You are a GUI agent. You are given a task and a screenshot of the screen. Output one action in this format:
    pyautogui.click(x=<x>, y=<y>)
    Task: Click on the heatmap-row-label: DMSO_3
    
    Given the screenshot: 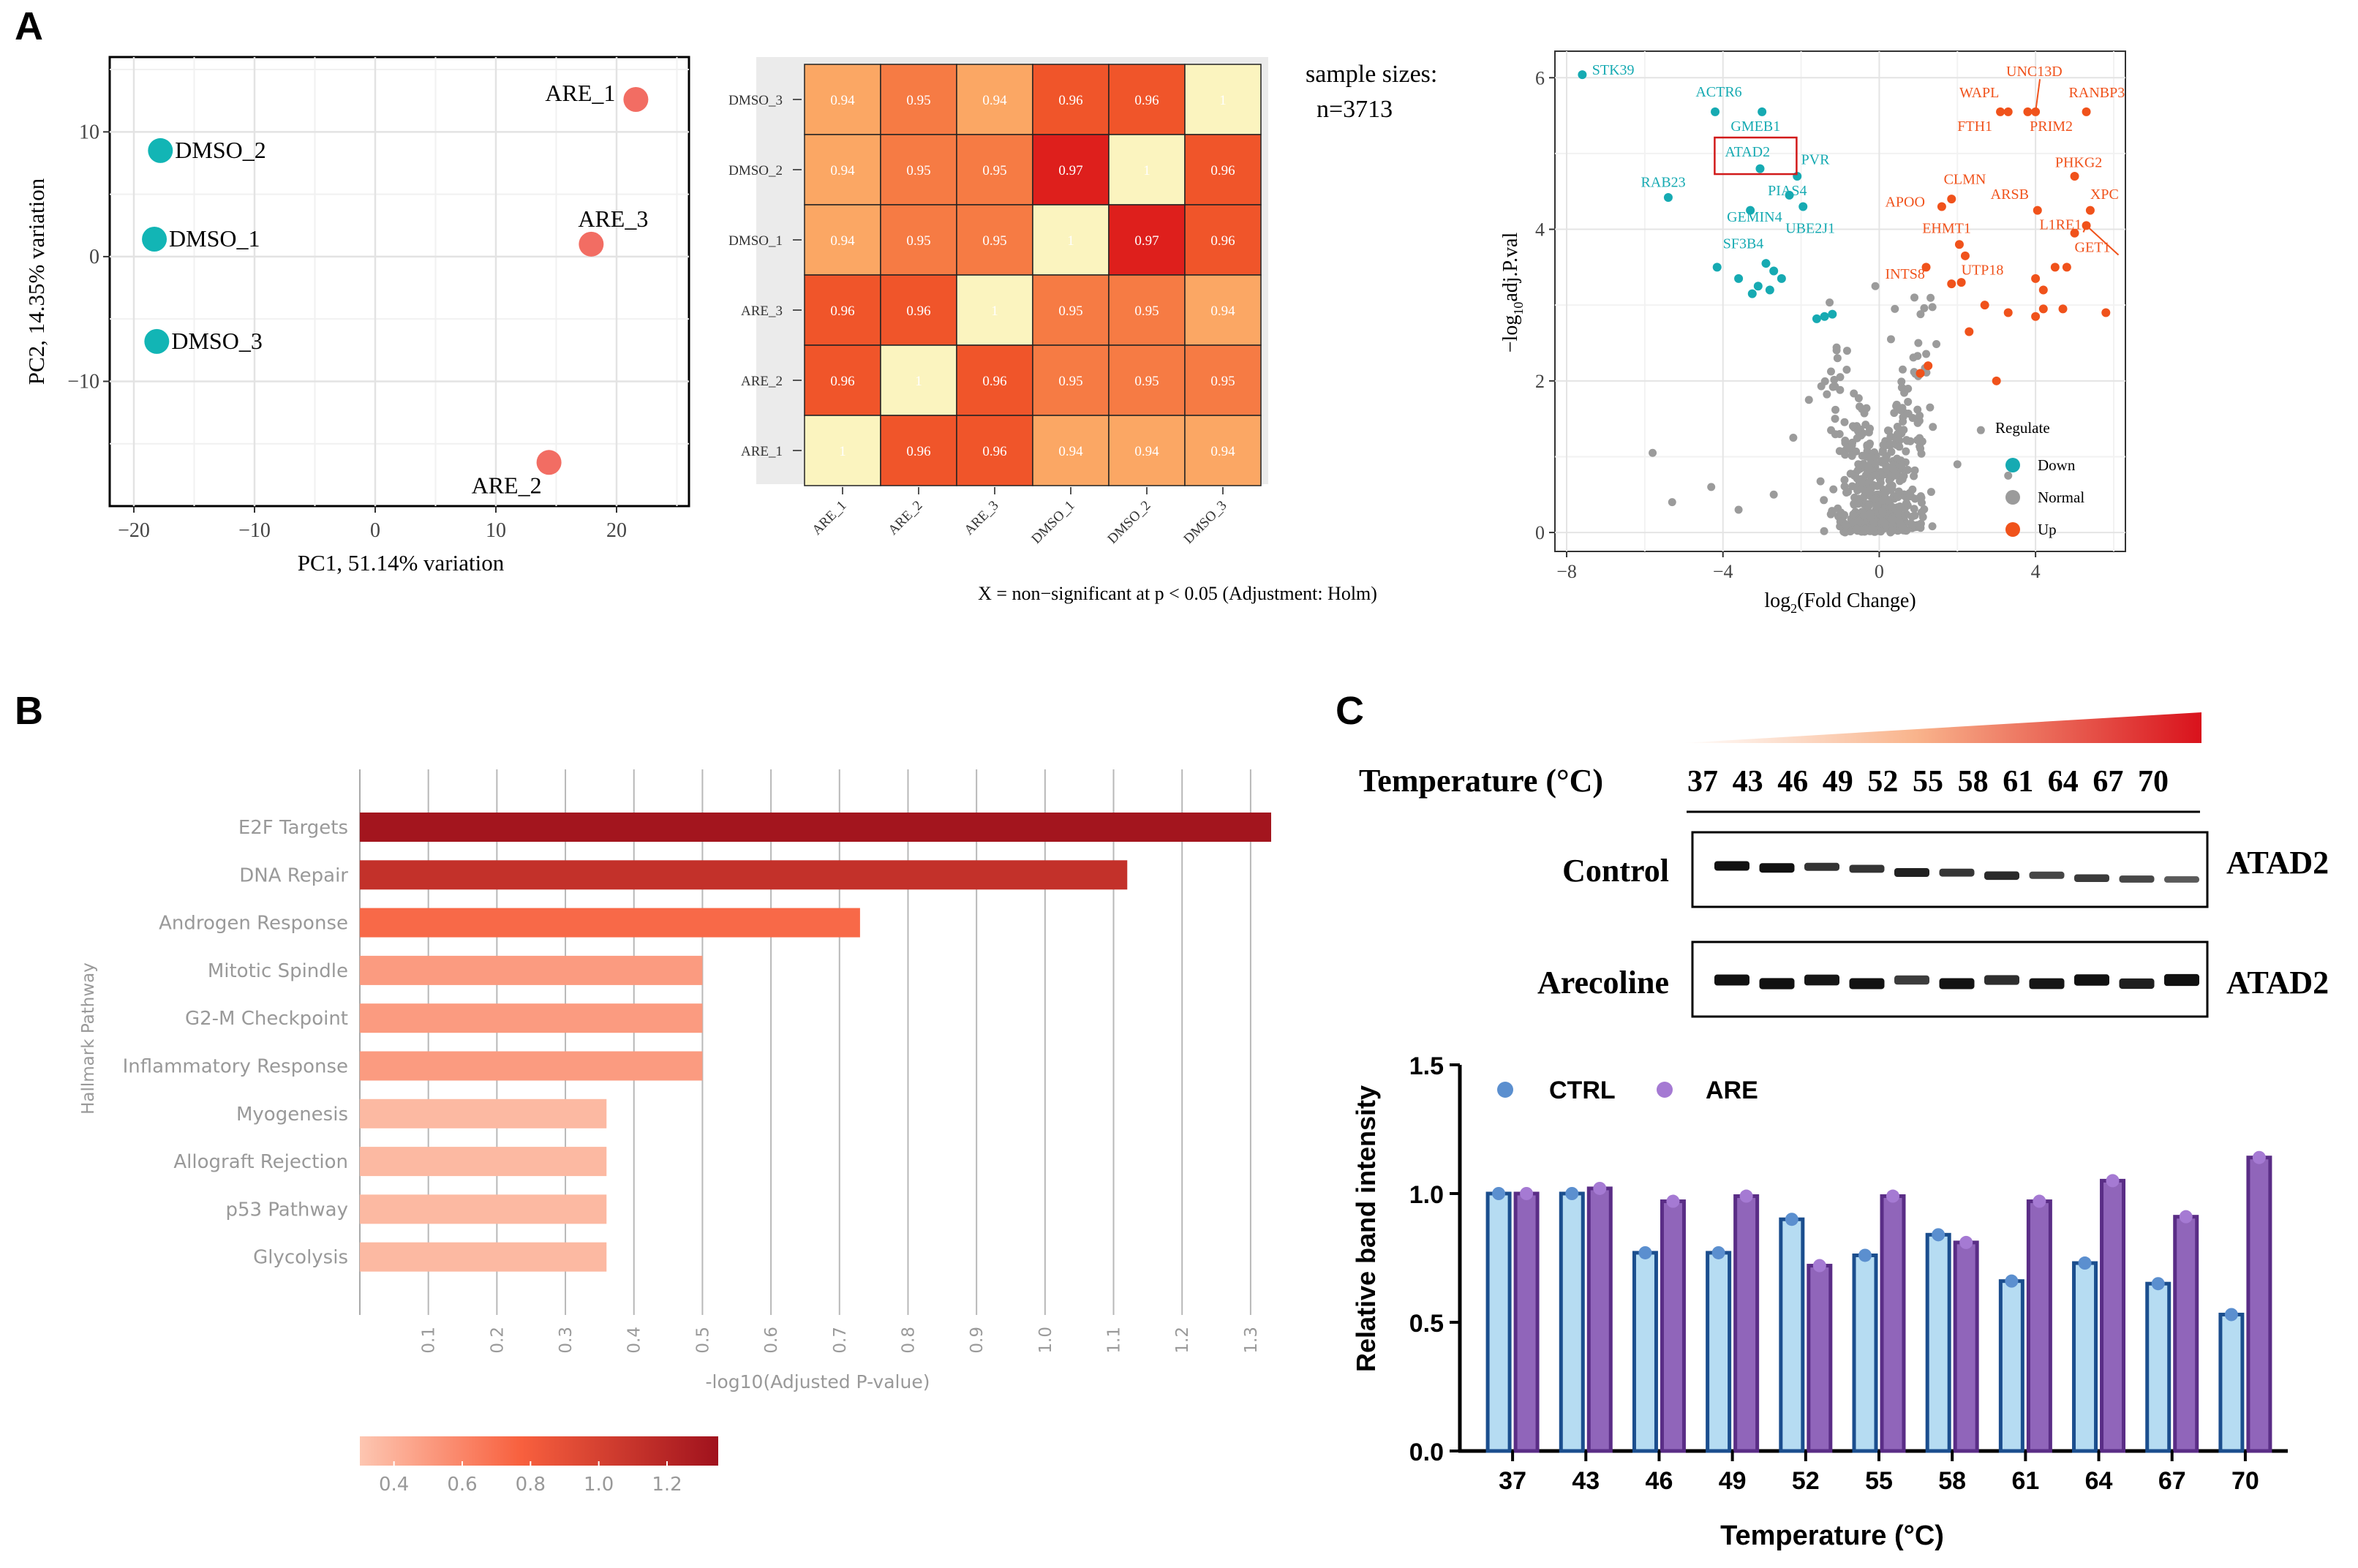 What is the action you would take?
    pyautogui.click(x=756, y=100)
    